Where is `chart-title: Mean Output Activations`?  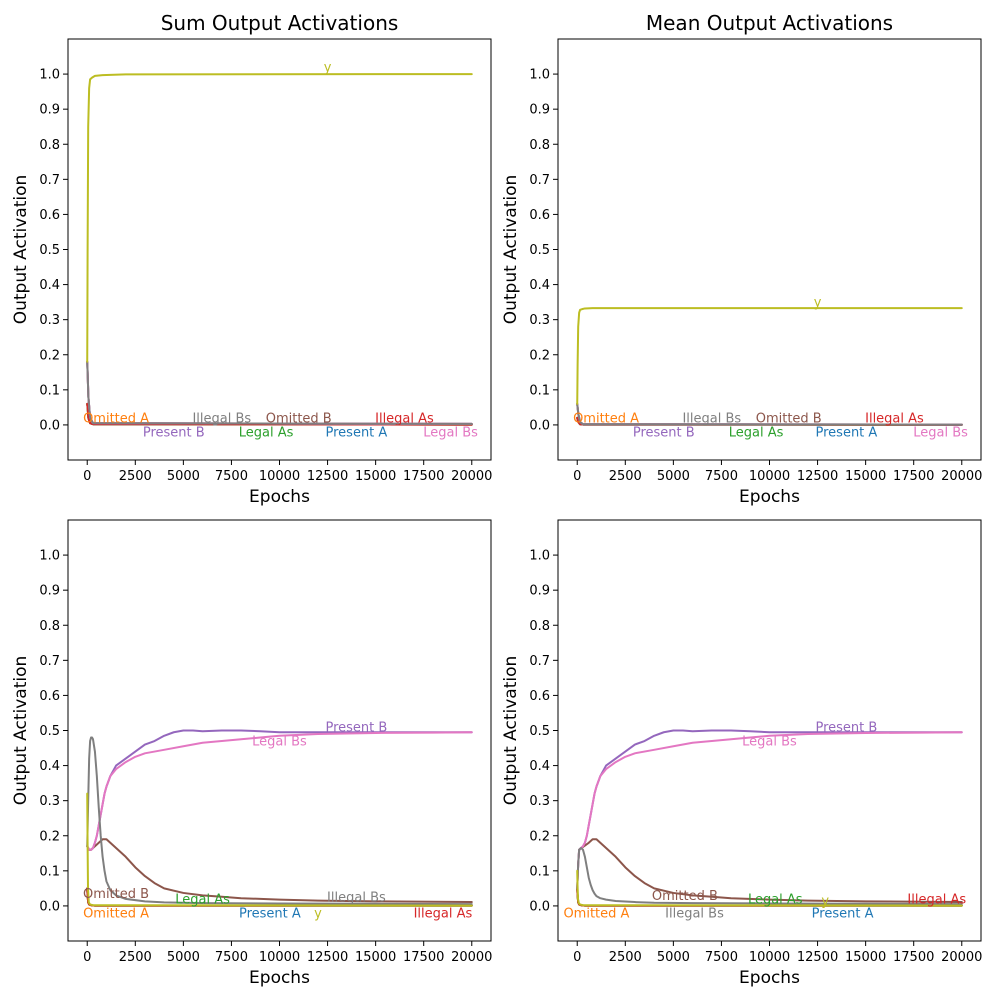 chart-title: Mean Output Activations is located at coordinates (769, 23).